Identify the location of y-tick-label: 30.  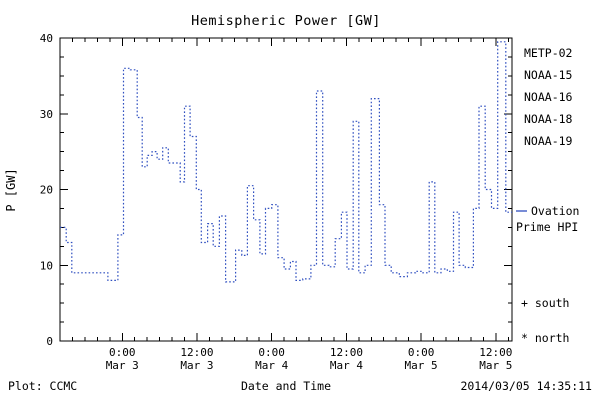
(46, 114).